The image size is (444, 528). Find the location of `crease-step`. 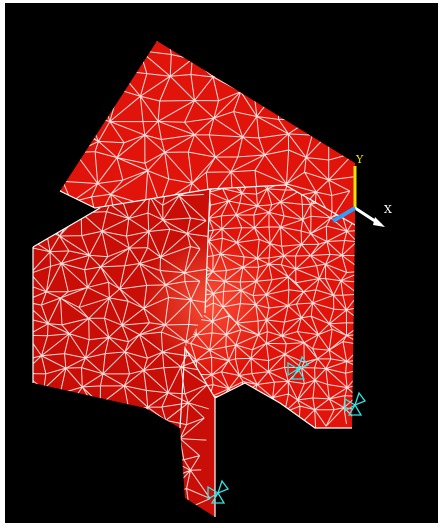

crease-step is located at coordinates (66, 227).